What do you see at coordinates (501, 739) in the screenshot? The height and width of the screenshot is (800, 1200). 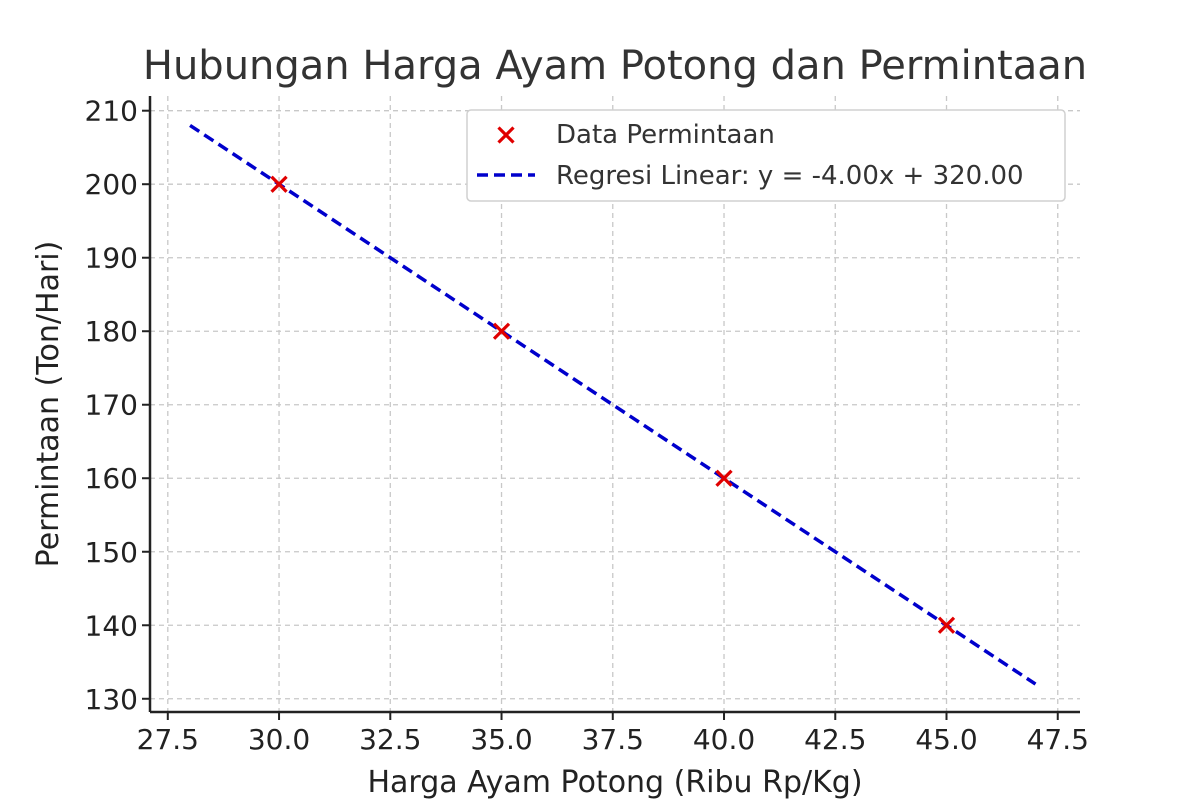 I see `x-tick-label: 35.0` at bounding box center [501, 739].